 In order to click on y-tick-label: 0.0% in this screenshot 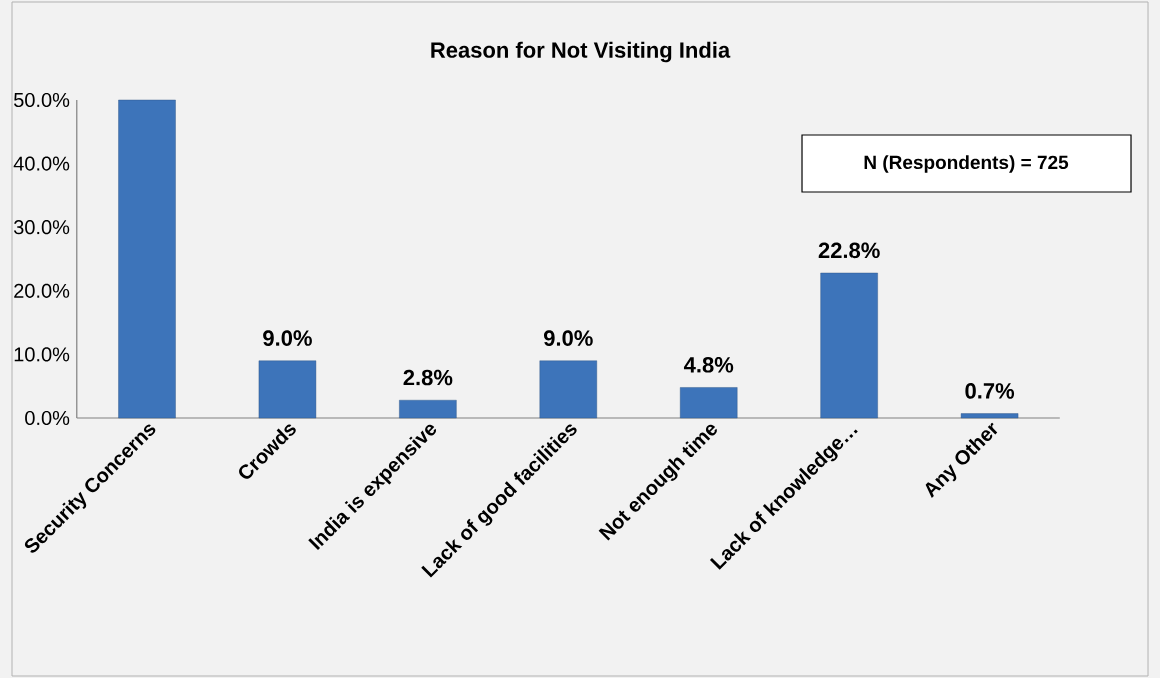, I will do `click(47, 418)`.